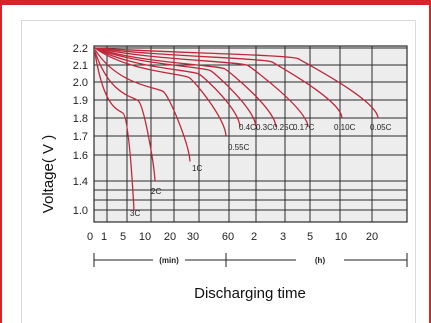 The image size is (431, 323). Describe the element at coordinates (80, 83) in the screenshot. I see `y-tick-label: 2.0` at that location.